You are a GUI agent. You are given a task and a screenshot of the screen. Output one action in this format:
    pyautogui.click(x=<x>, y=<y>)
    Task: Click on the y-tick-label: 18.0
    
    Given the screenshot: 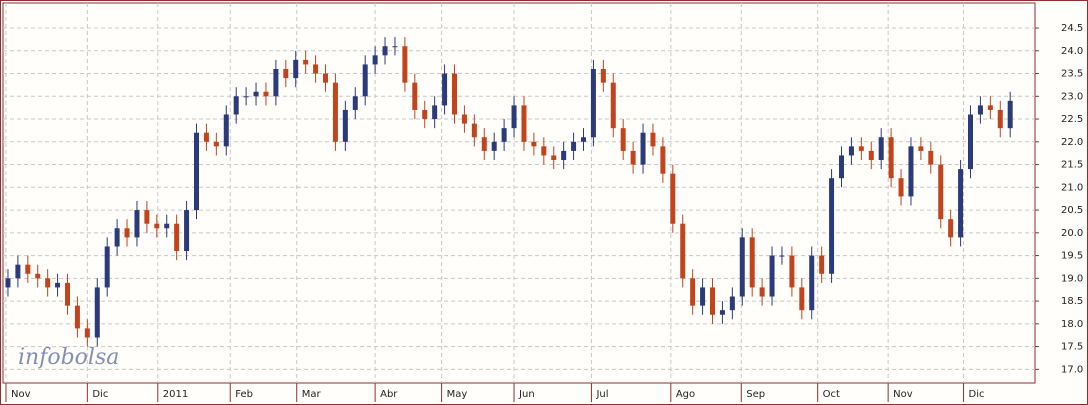 What is the action you would take?
    pyautogui.click(x=1072, y=324)
    